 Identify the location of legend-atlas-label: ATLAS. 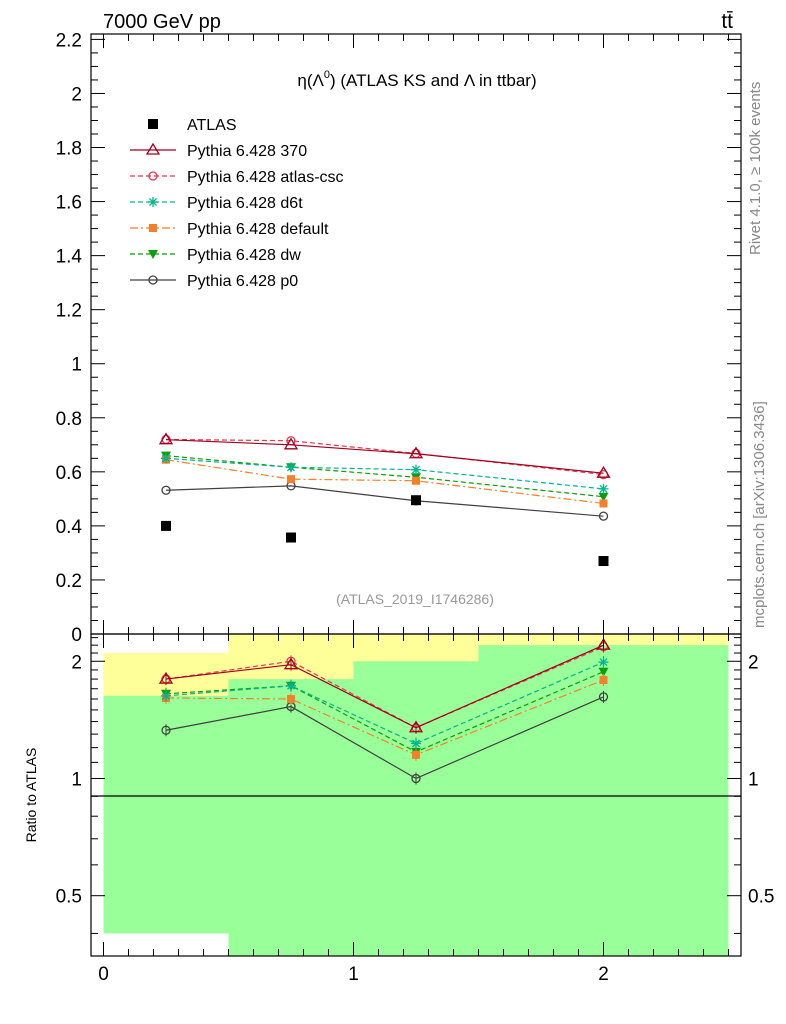
(212, 125).